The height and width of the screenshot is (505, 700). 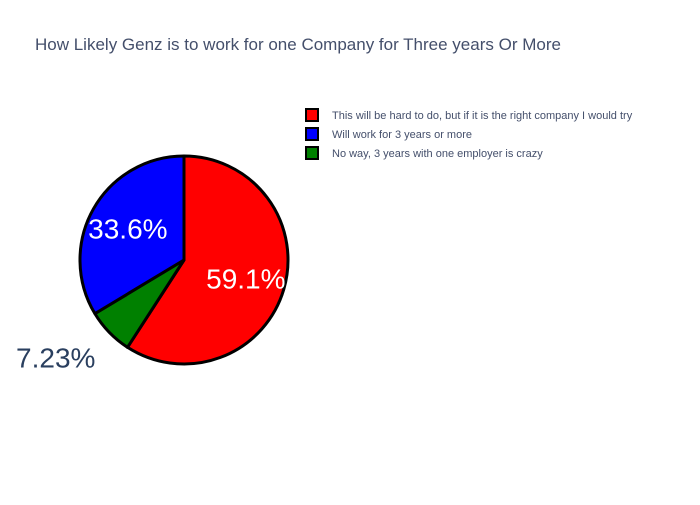 What do you see at coordinates (245, 278) in the screenshot?
I see `pie-slice-label-0: 59.1%` at bounding box center [245, 278].